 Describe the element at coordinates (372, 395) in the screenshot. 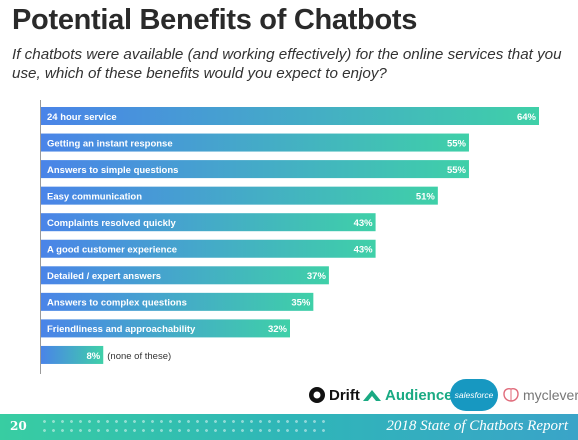

I see `audience-icon` at that location.